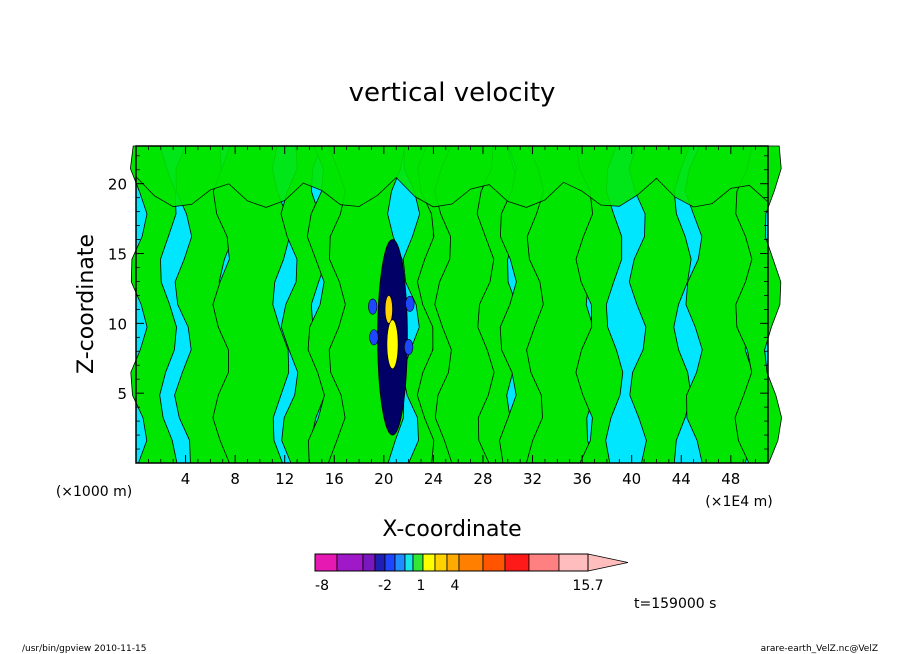 The image size is (904, 654). What do you see at coordinates (385, 586) in the screenshot?
I see `colorbar-label: -2` at bounding box center [385, 586].